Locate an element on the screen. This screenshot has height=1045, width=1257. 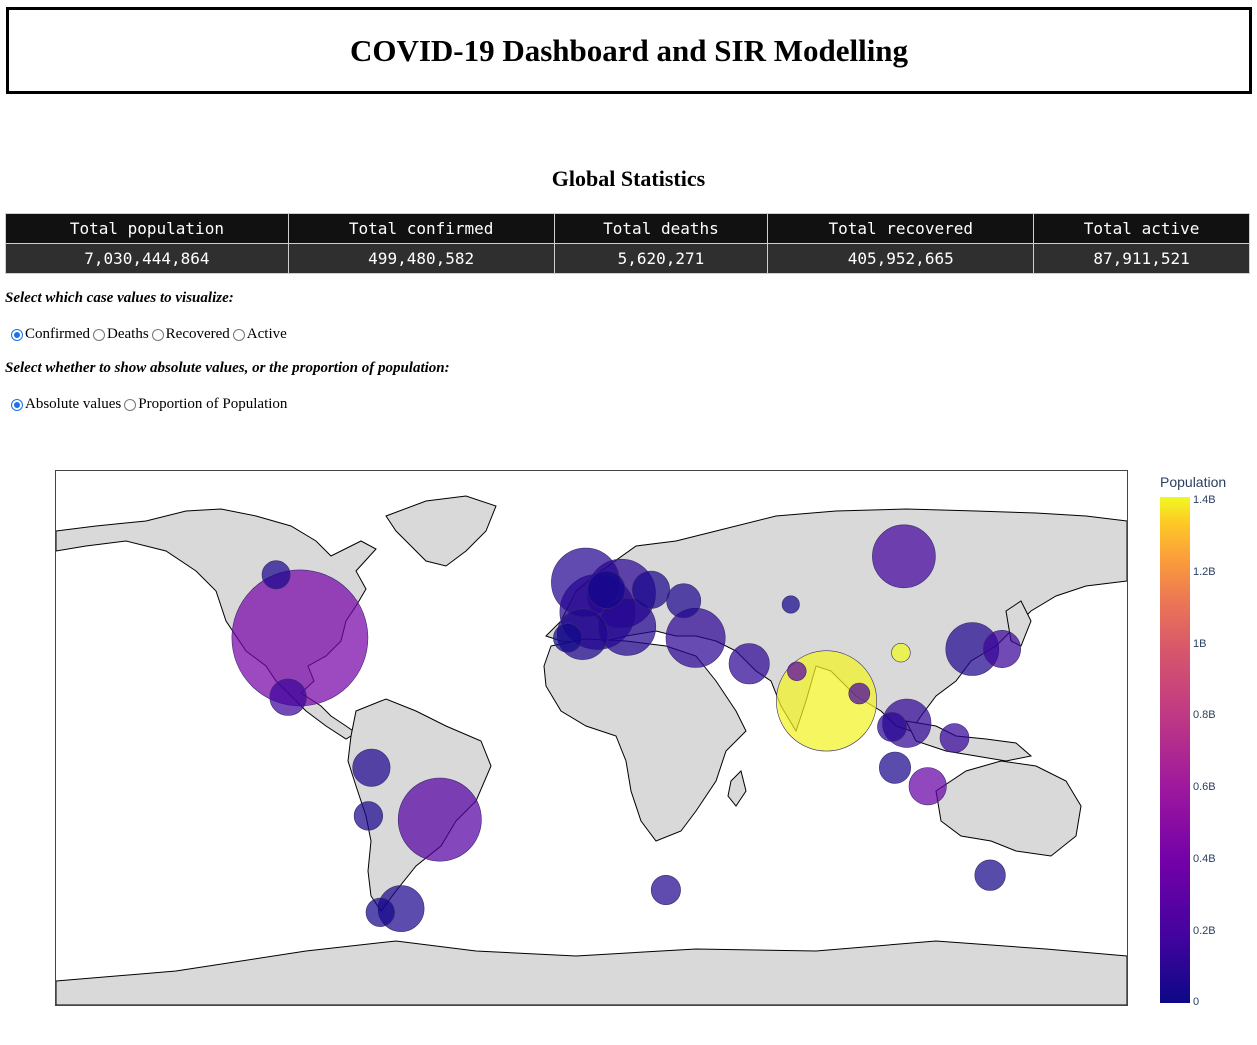
colorbar-tick: 0.6B is located at coordinates (1204, 787).